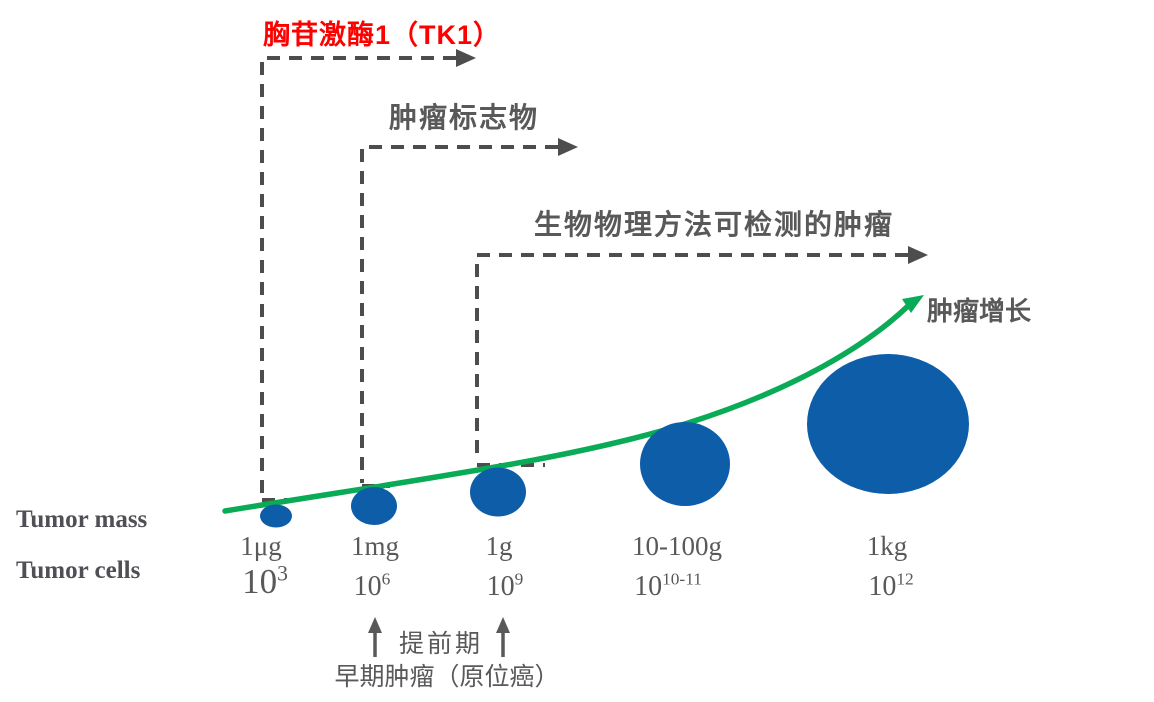  Describe the element at coordinates (668, 585) in the screenshot. I see `stage-cells-label-4: 1010-11` at that location.